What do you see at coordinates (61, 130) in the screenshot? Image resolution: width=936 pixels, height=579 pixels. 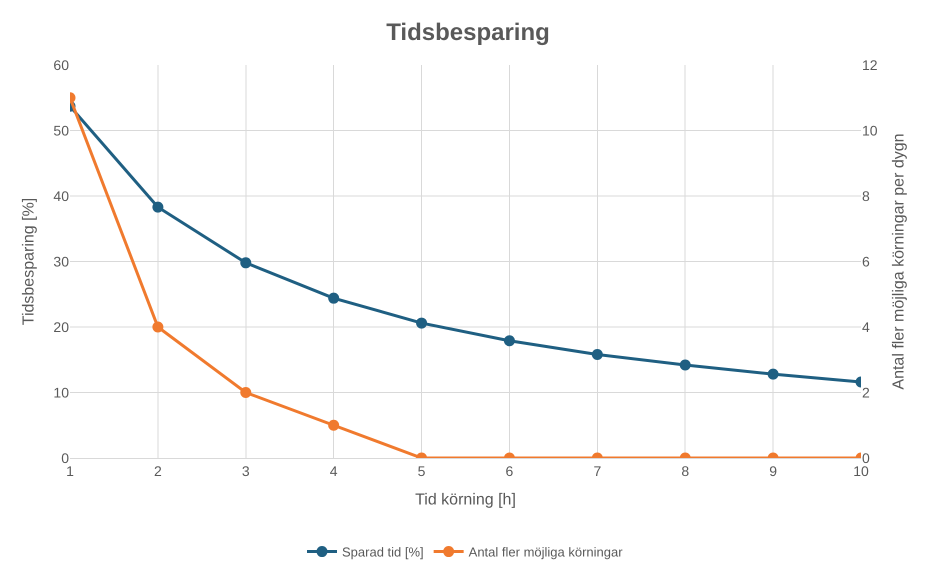 I see `y-tick-label: 50` at bounding box center [61, 130].